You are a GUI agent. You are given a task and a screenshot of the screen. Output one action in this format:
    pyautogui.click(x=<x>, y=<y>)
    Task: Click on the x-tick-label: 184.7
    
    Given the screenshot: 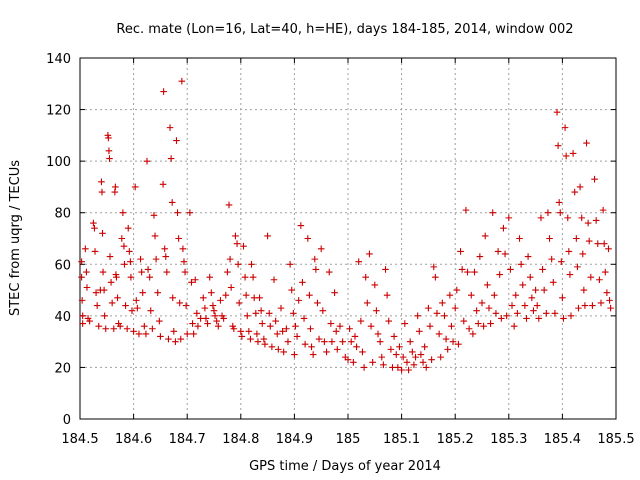 What is the action you would take?
    pyautogui.click(x=187, y=439)
    